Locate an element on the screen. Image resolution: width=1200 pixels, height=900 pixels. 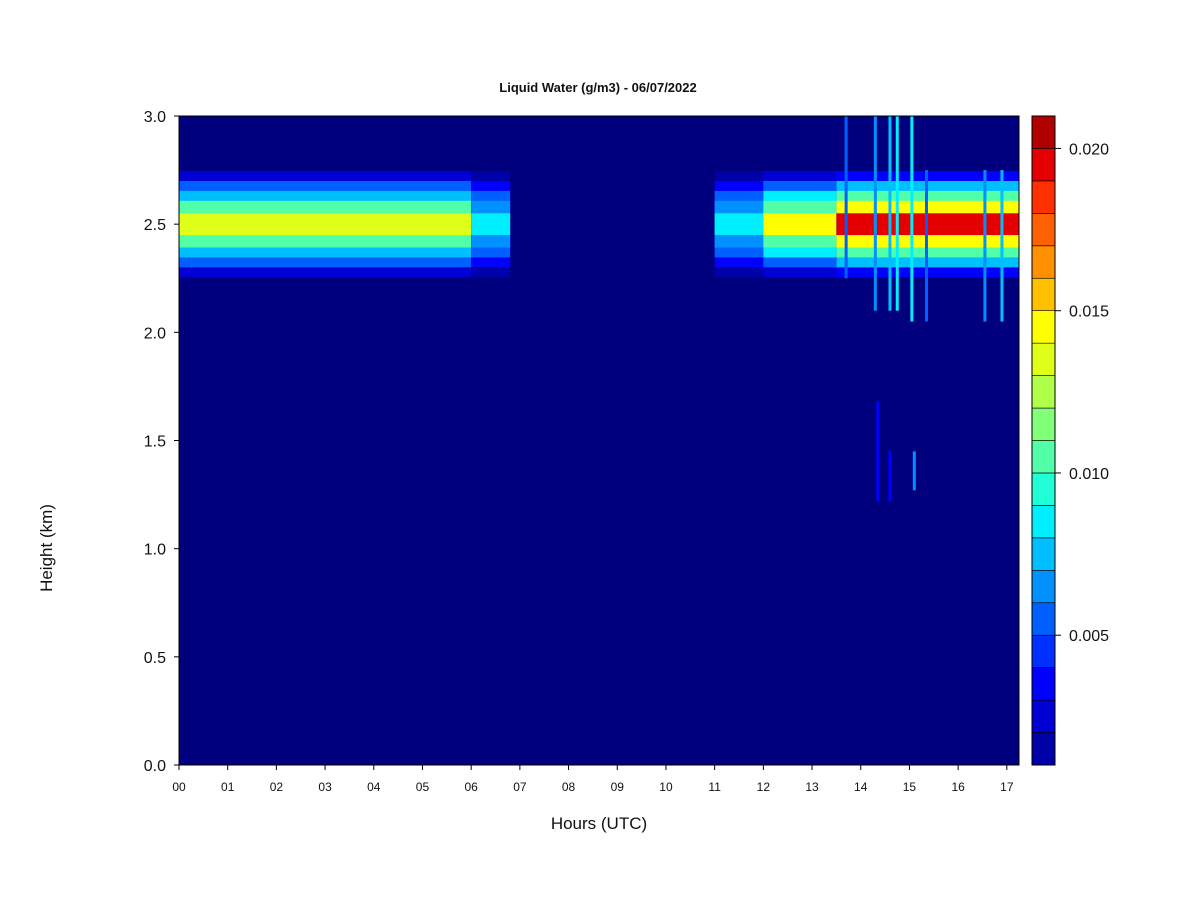
x-tick-label: 02 is located at coordinates (277, 787).